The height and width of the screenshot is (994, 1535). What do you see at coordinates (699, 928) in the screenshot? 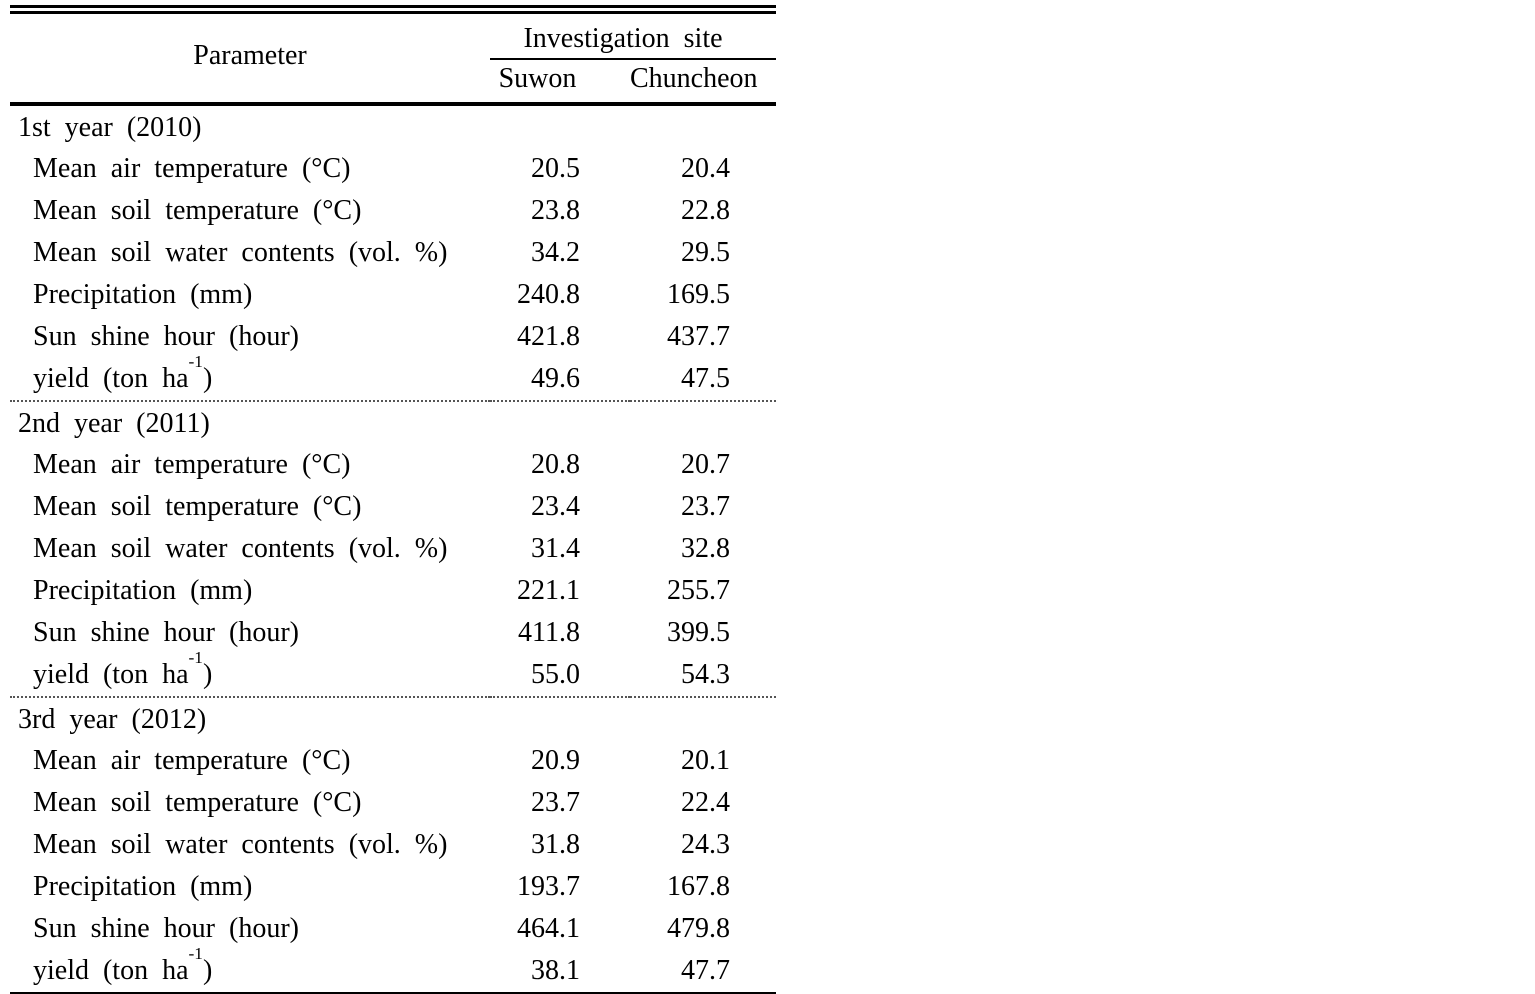
I see `chuncheon-value: 479.8` at bounding box center [699, 928].